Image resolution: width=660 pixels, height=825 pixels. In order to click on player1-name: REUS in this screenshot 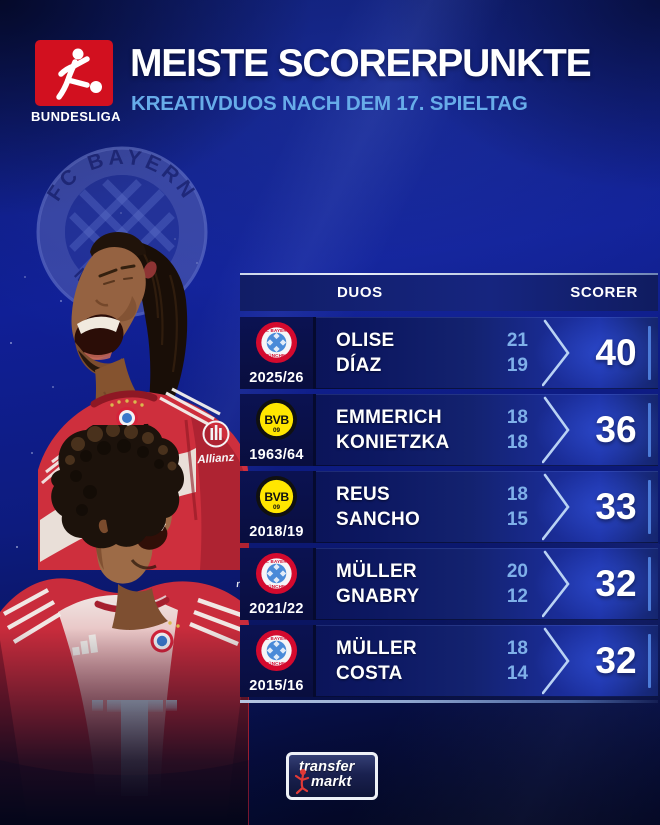, I will do `click(363, 494)`.